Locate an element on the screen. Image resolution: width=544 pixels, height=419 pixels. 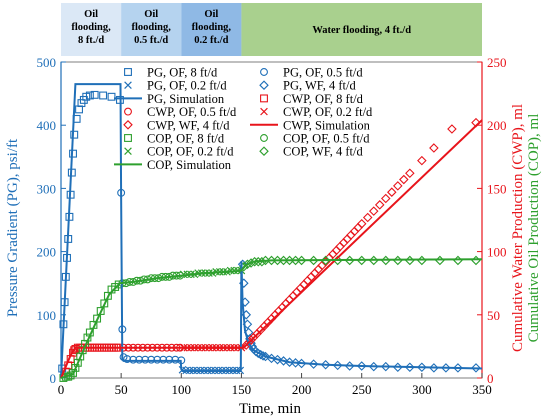
legend-entry: COP, OF, 8 ft/d is located at coordinates (174, 139).